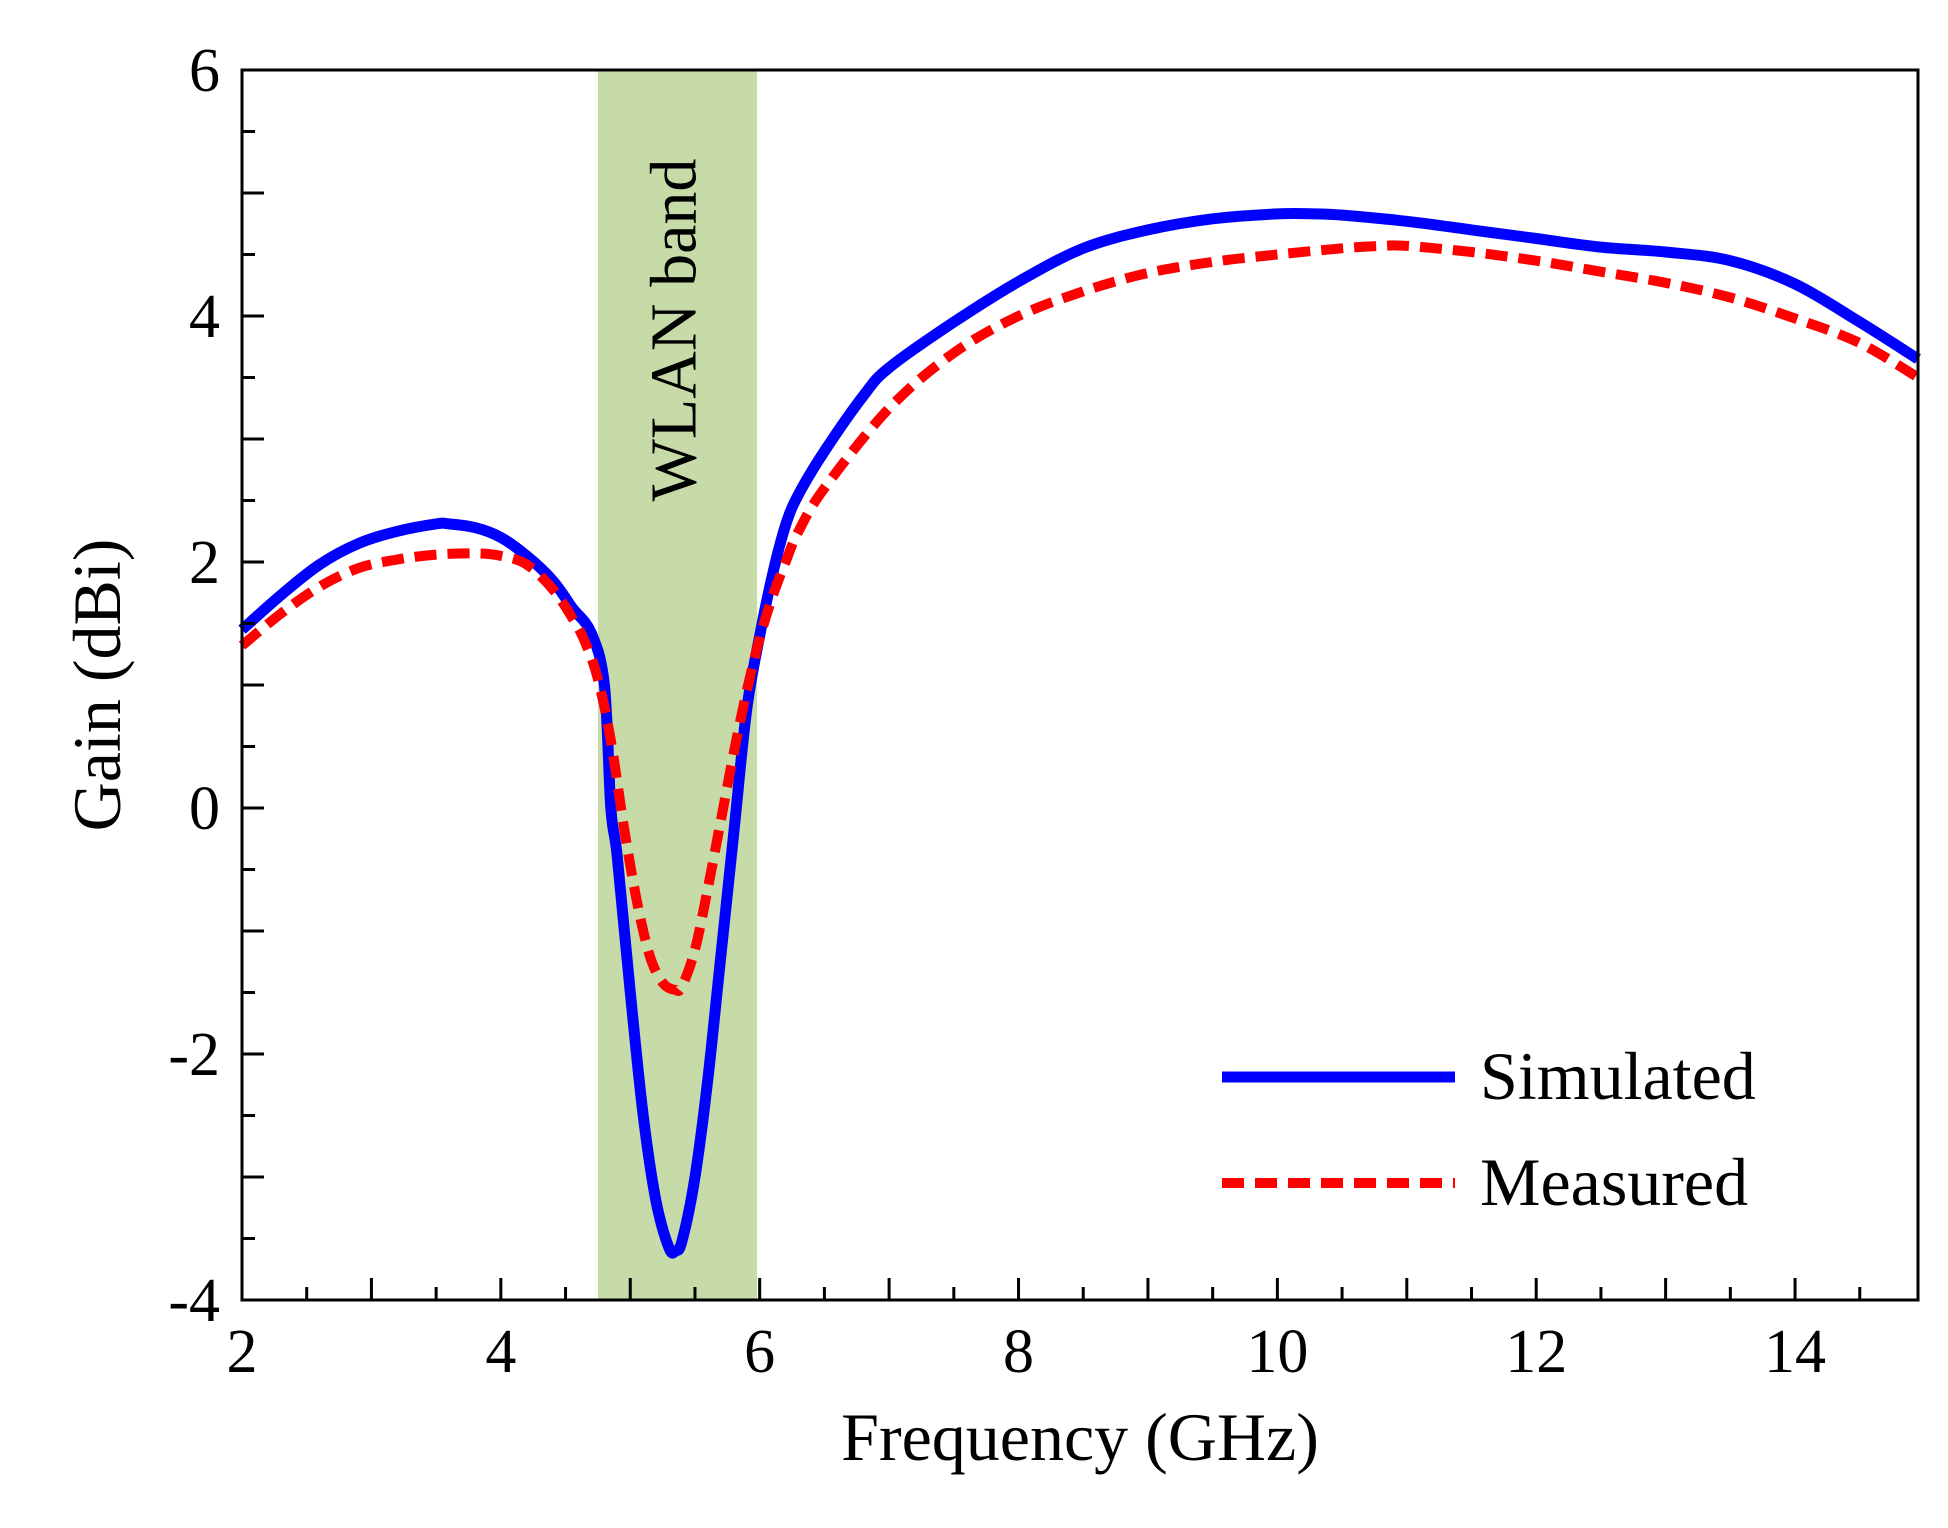 The image size is (1948, 1528). Describe the element at coordinates (204, 317) in the screenshot. I see `y-tick-label: 4` at that location.